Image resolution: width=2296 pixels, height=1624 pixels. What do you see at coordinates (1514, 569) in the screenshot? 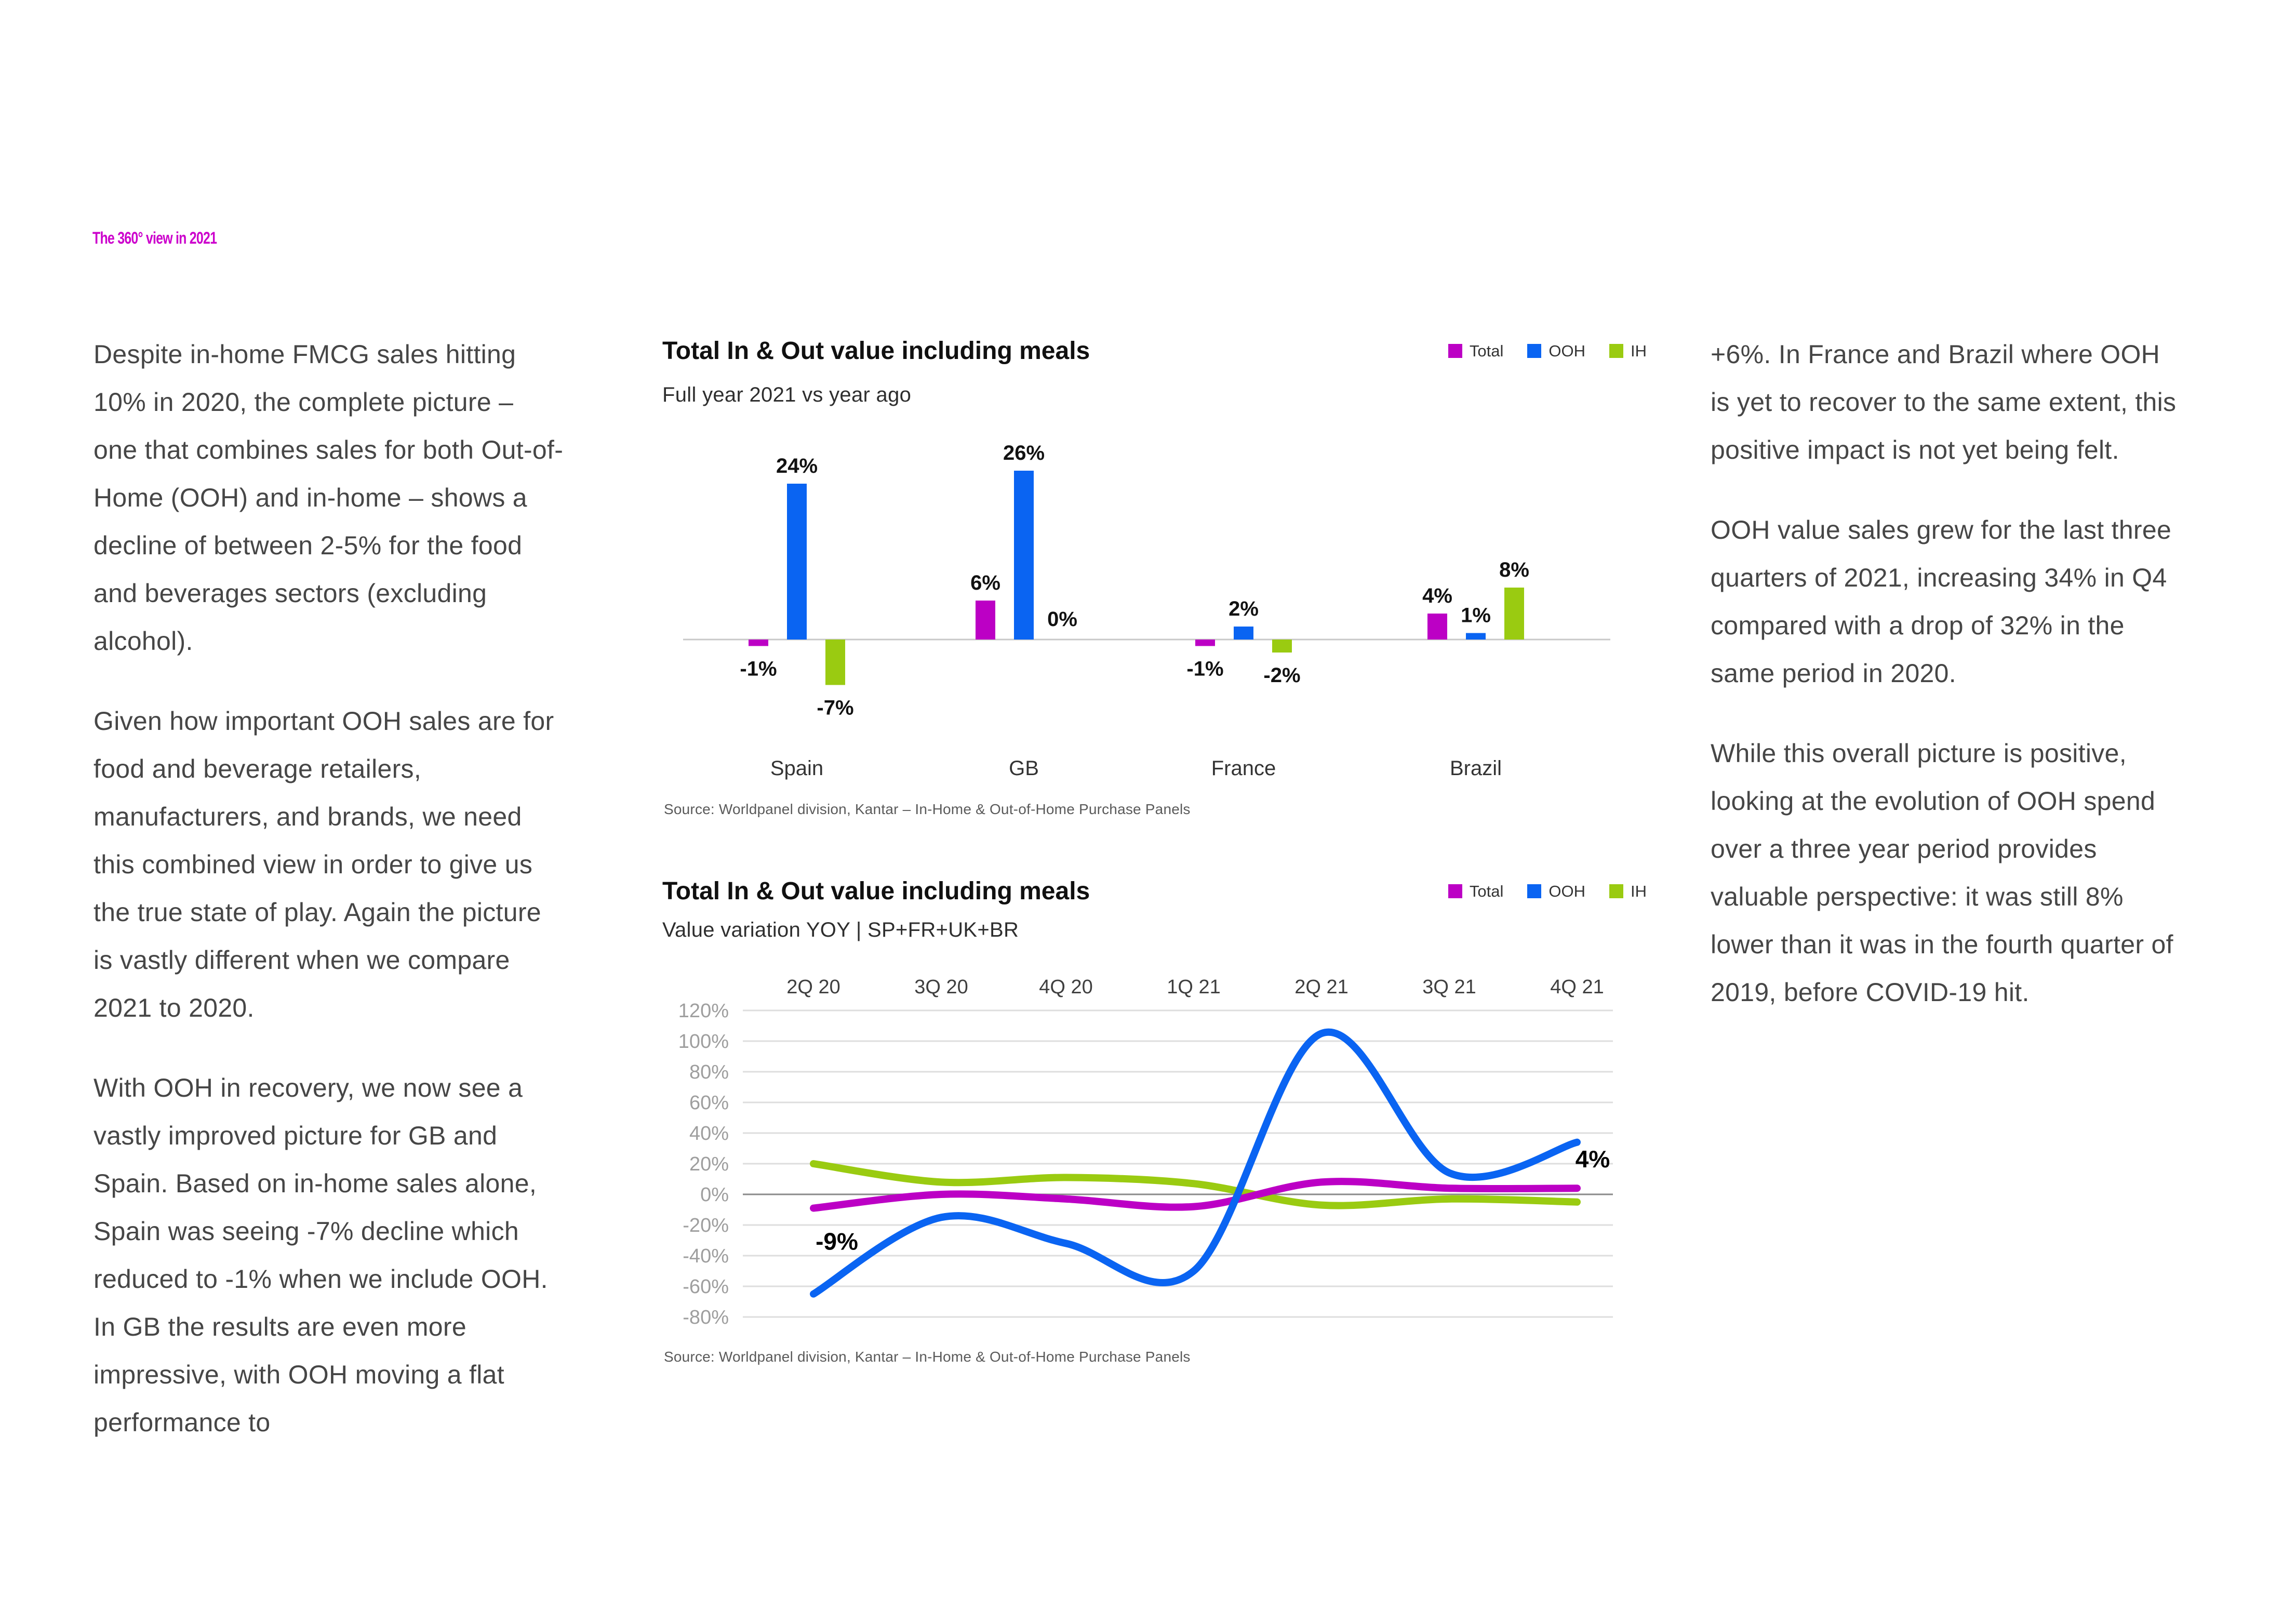
I see `bar-value-label: 8%` at bounding box center [1514, 569].